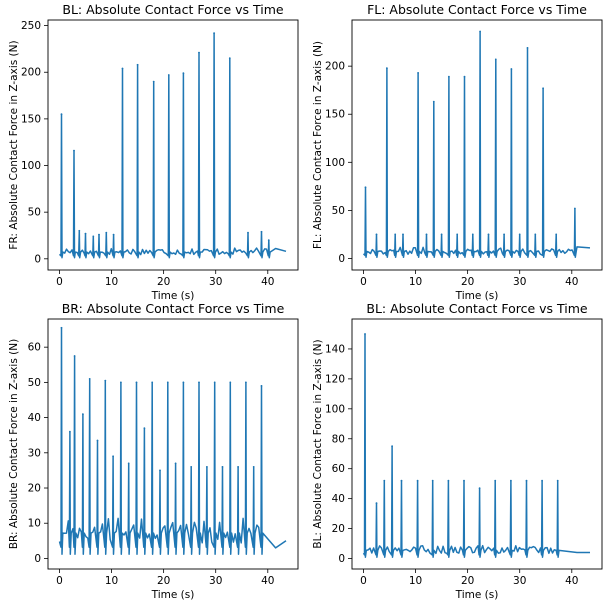 Image resolution: width=612 pixels, height=604 pixels. What do you see at coordinates (318, 443) in the screenshot?
I see `y-axis-label: BL: Absolute Contact Force in Z-axis (N)` at bounding box center [318, 443].